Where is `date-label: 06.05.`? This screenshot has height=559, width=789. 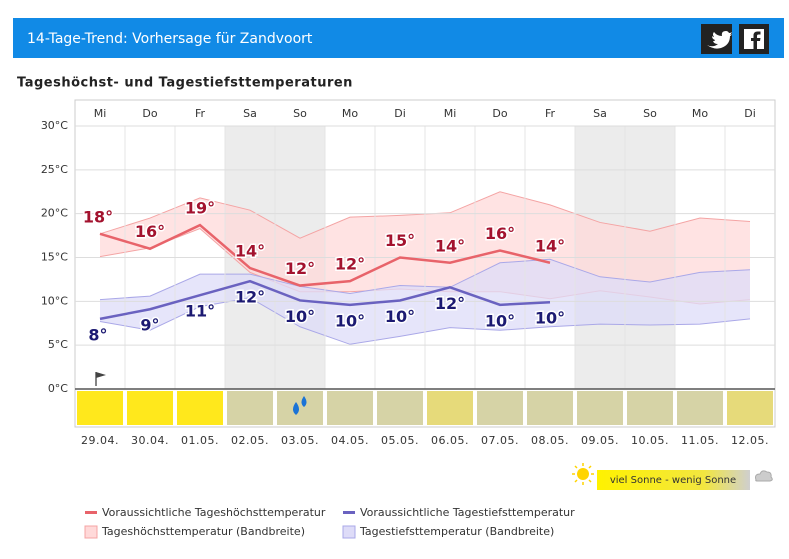
date-label: 06.05. is located at coordinates (450, 440).